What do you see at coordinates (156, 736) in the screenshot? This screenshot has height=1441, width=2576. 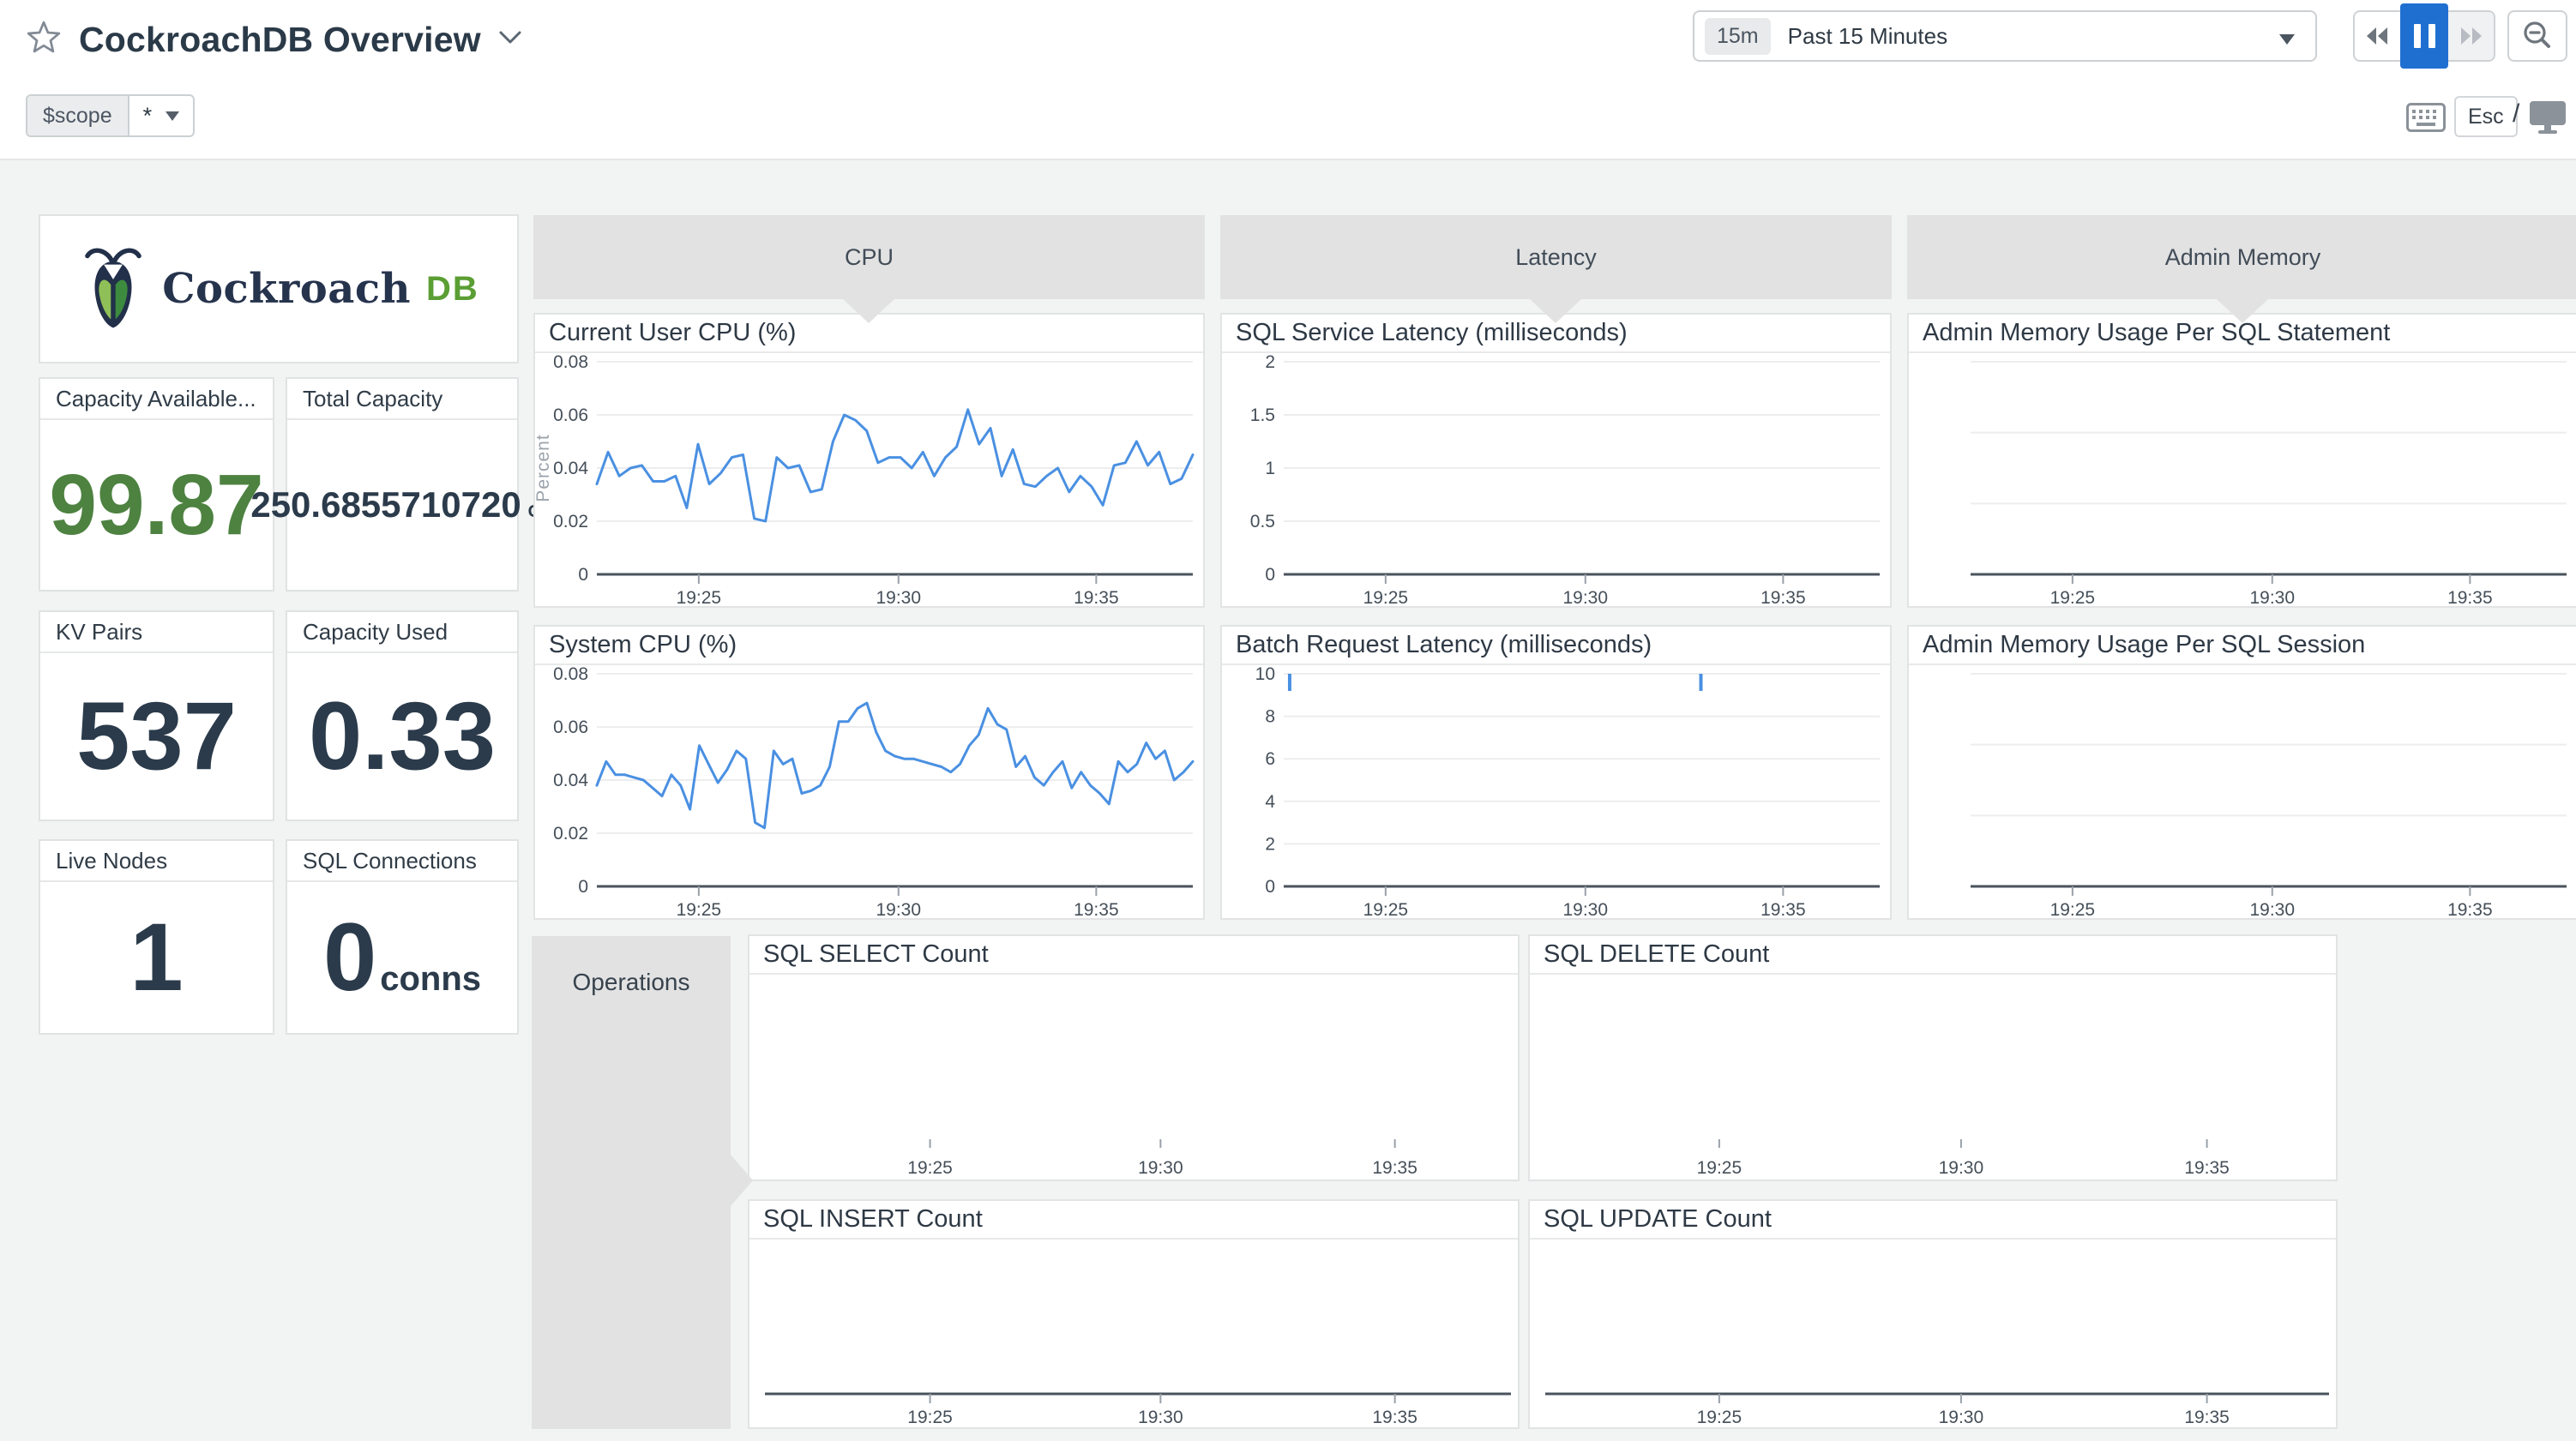 I see `stat-card-value: 537` at bounding box center [156, 736].